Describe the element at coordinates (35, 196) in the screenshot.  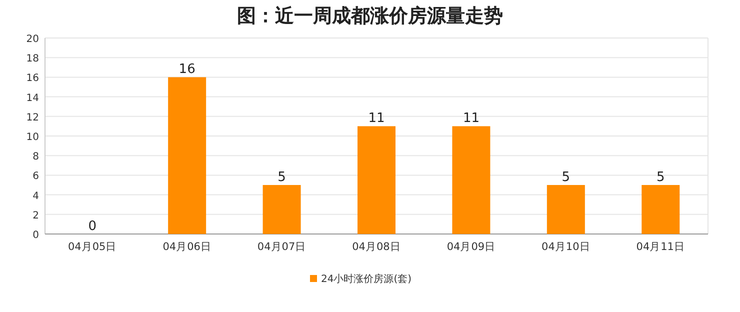
I see `y-tick-label: 4` at that location.